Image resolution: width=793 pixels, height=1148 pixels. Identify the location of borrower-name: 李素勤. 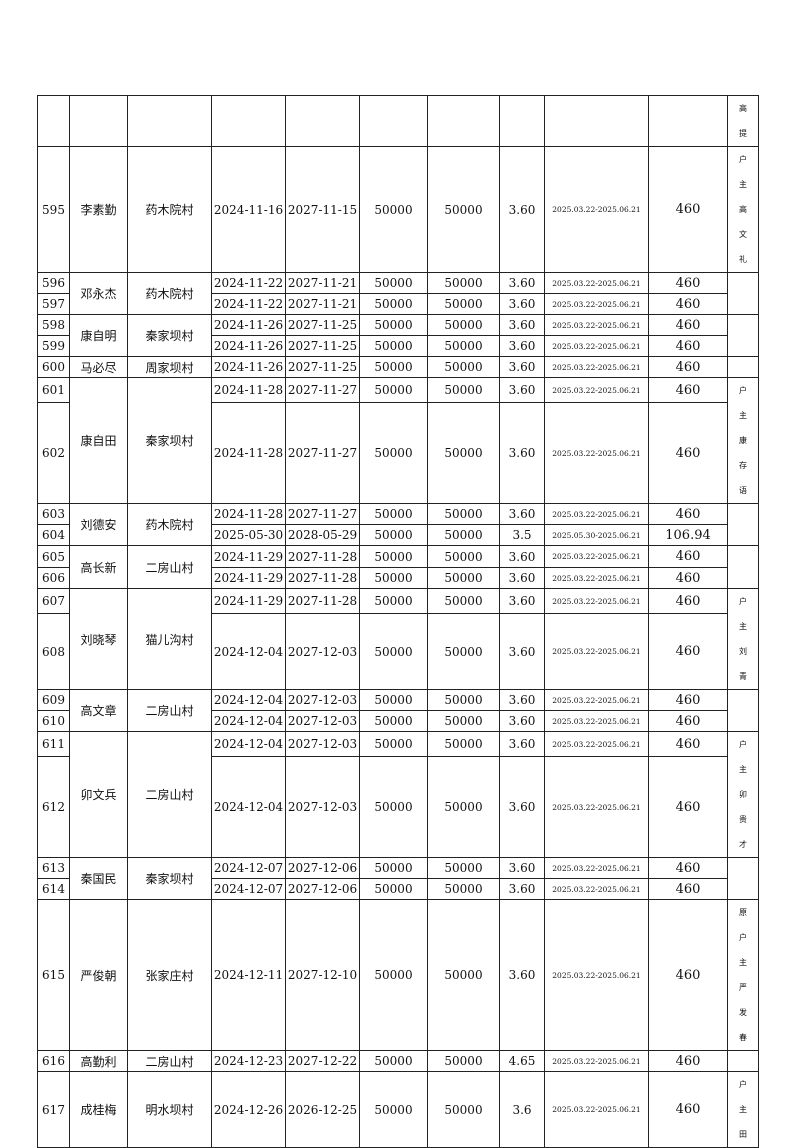
(98, 209).